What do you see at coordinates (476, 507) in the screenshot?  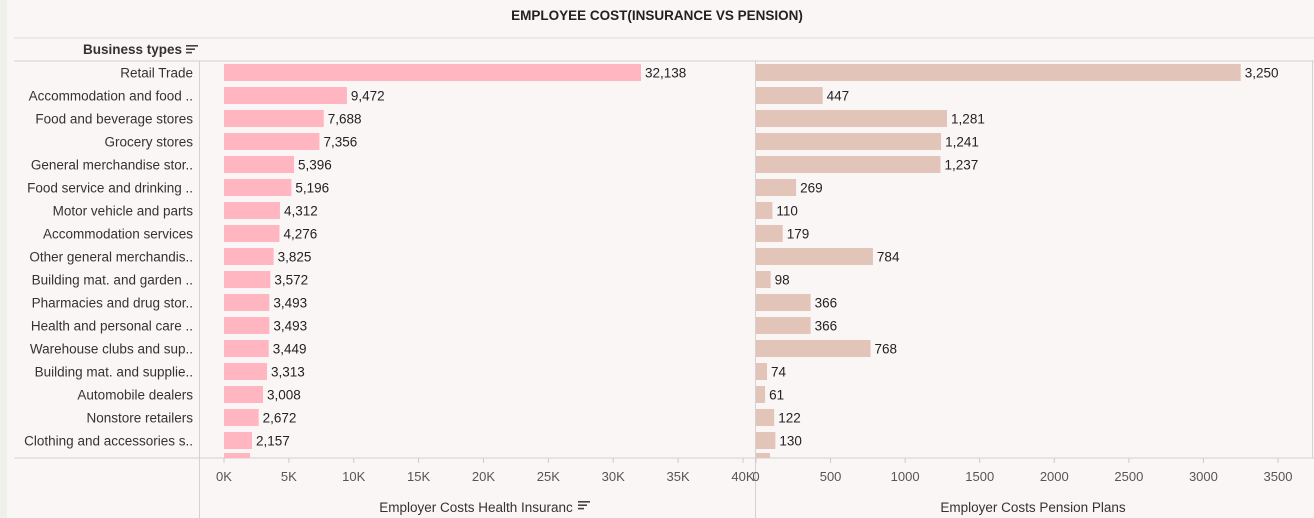 I see `insurance-axis-title: Employer Costs Health Insuranc` at bounding box center [476, 507].